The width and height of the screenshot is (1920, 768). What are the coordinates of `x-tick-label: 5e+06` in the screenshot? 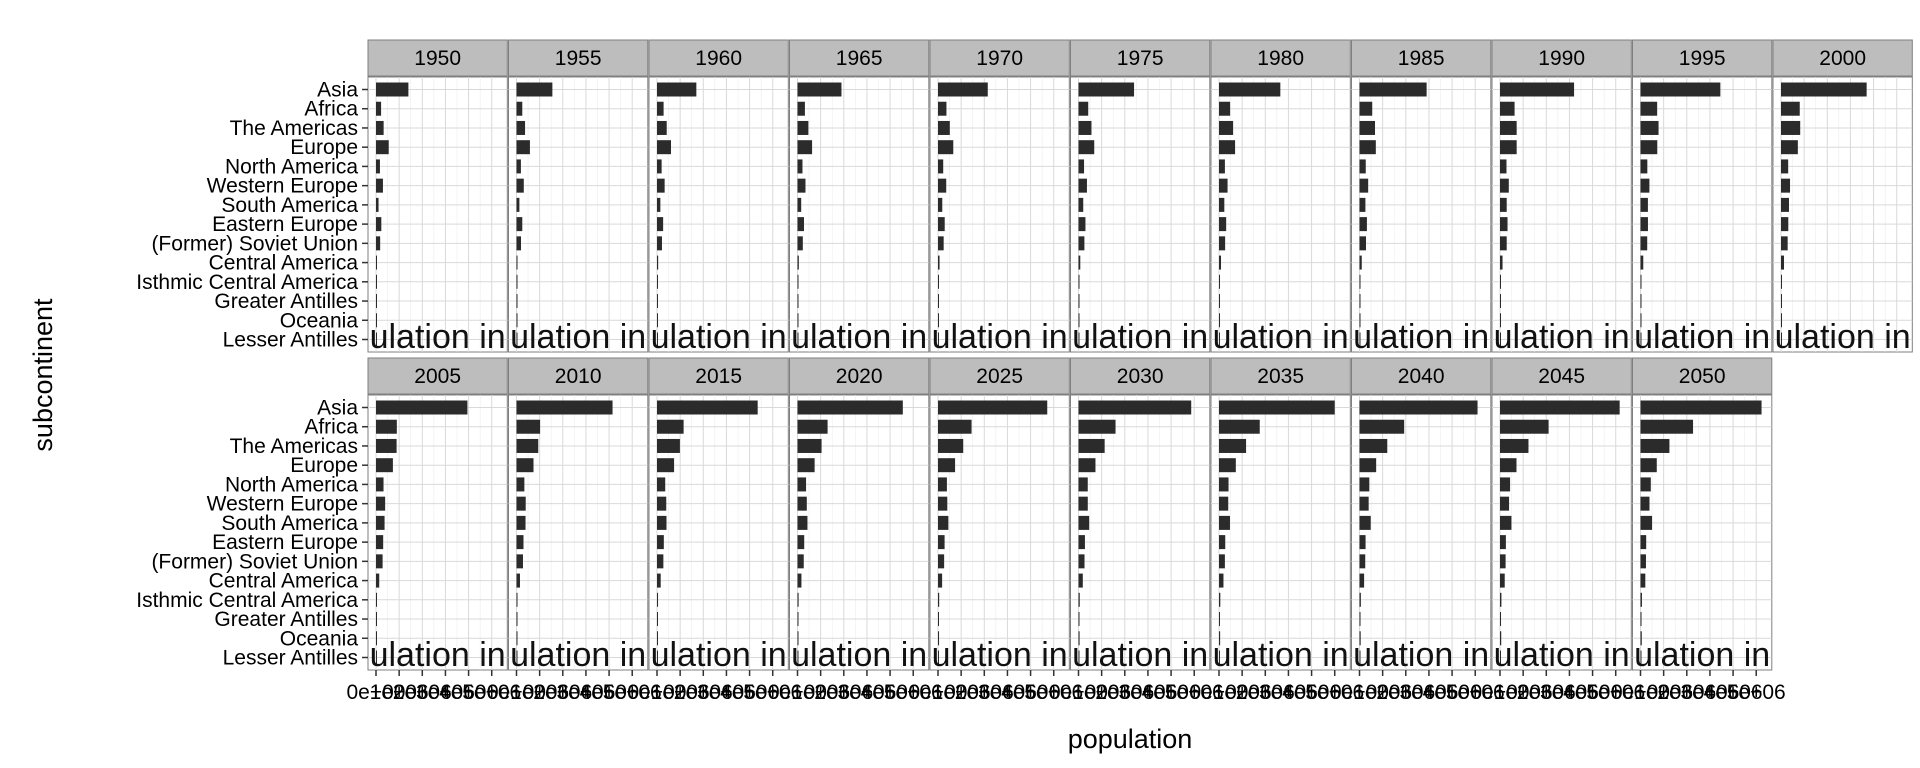 It's located at (913, 692).